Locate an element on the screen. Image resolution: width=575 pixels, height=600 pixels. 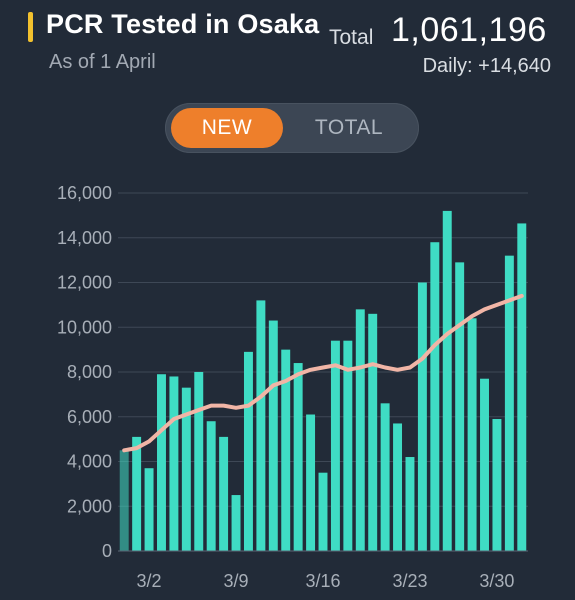
toggle-new-button: NEW is located at coordinates (227, 128).